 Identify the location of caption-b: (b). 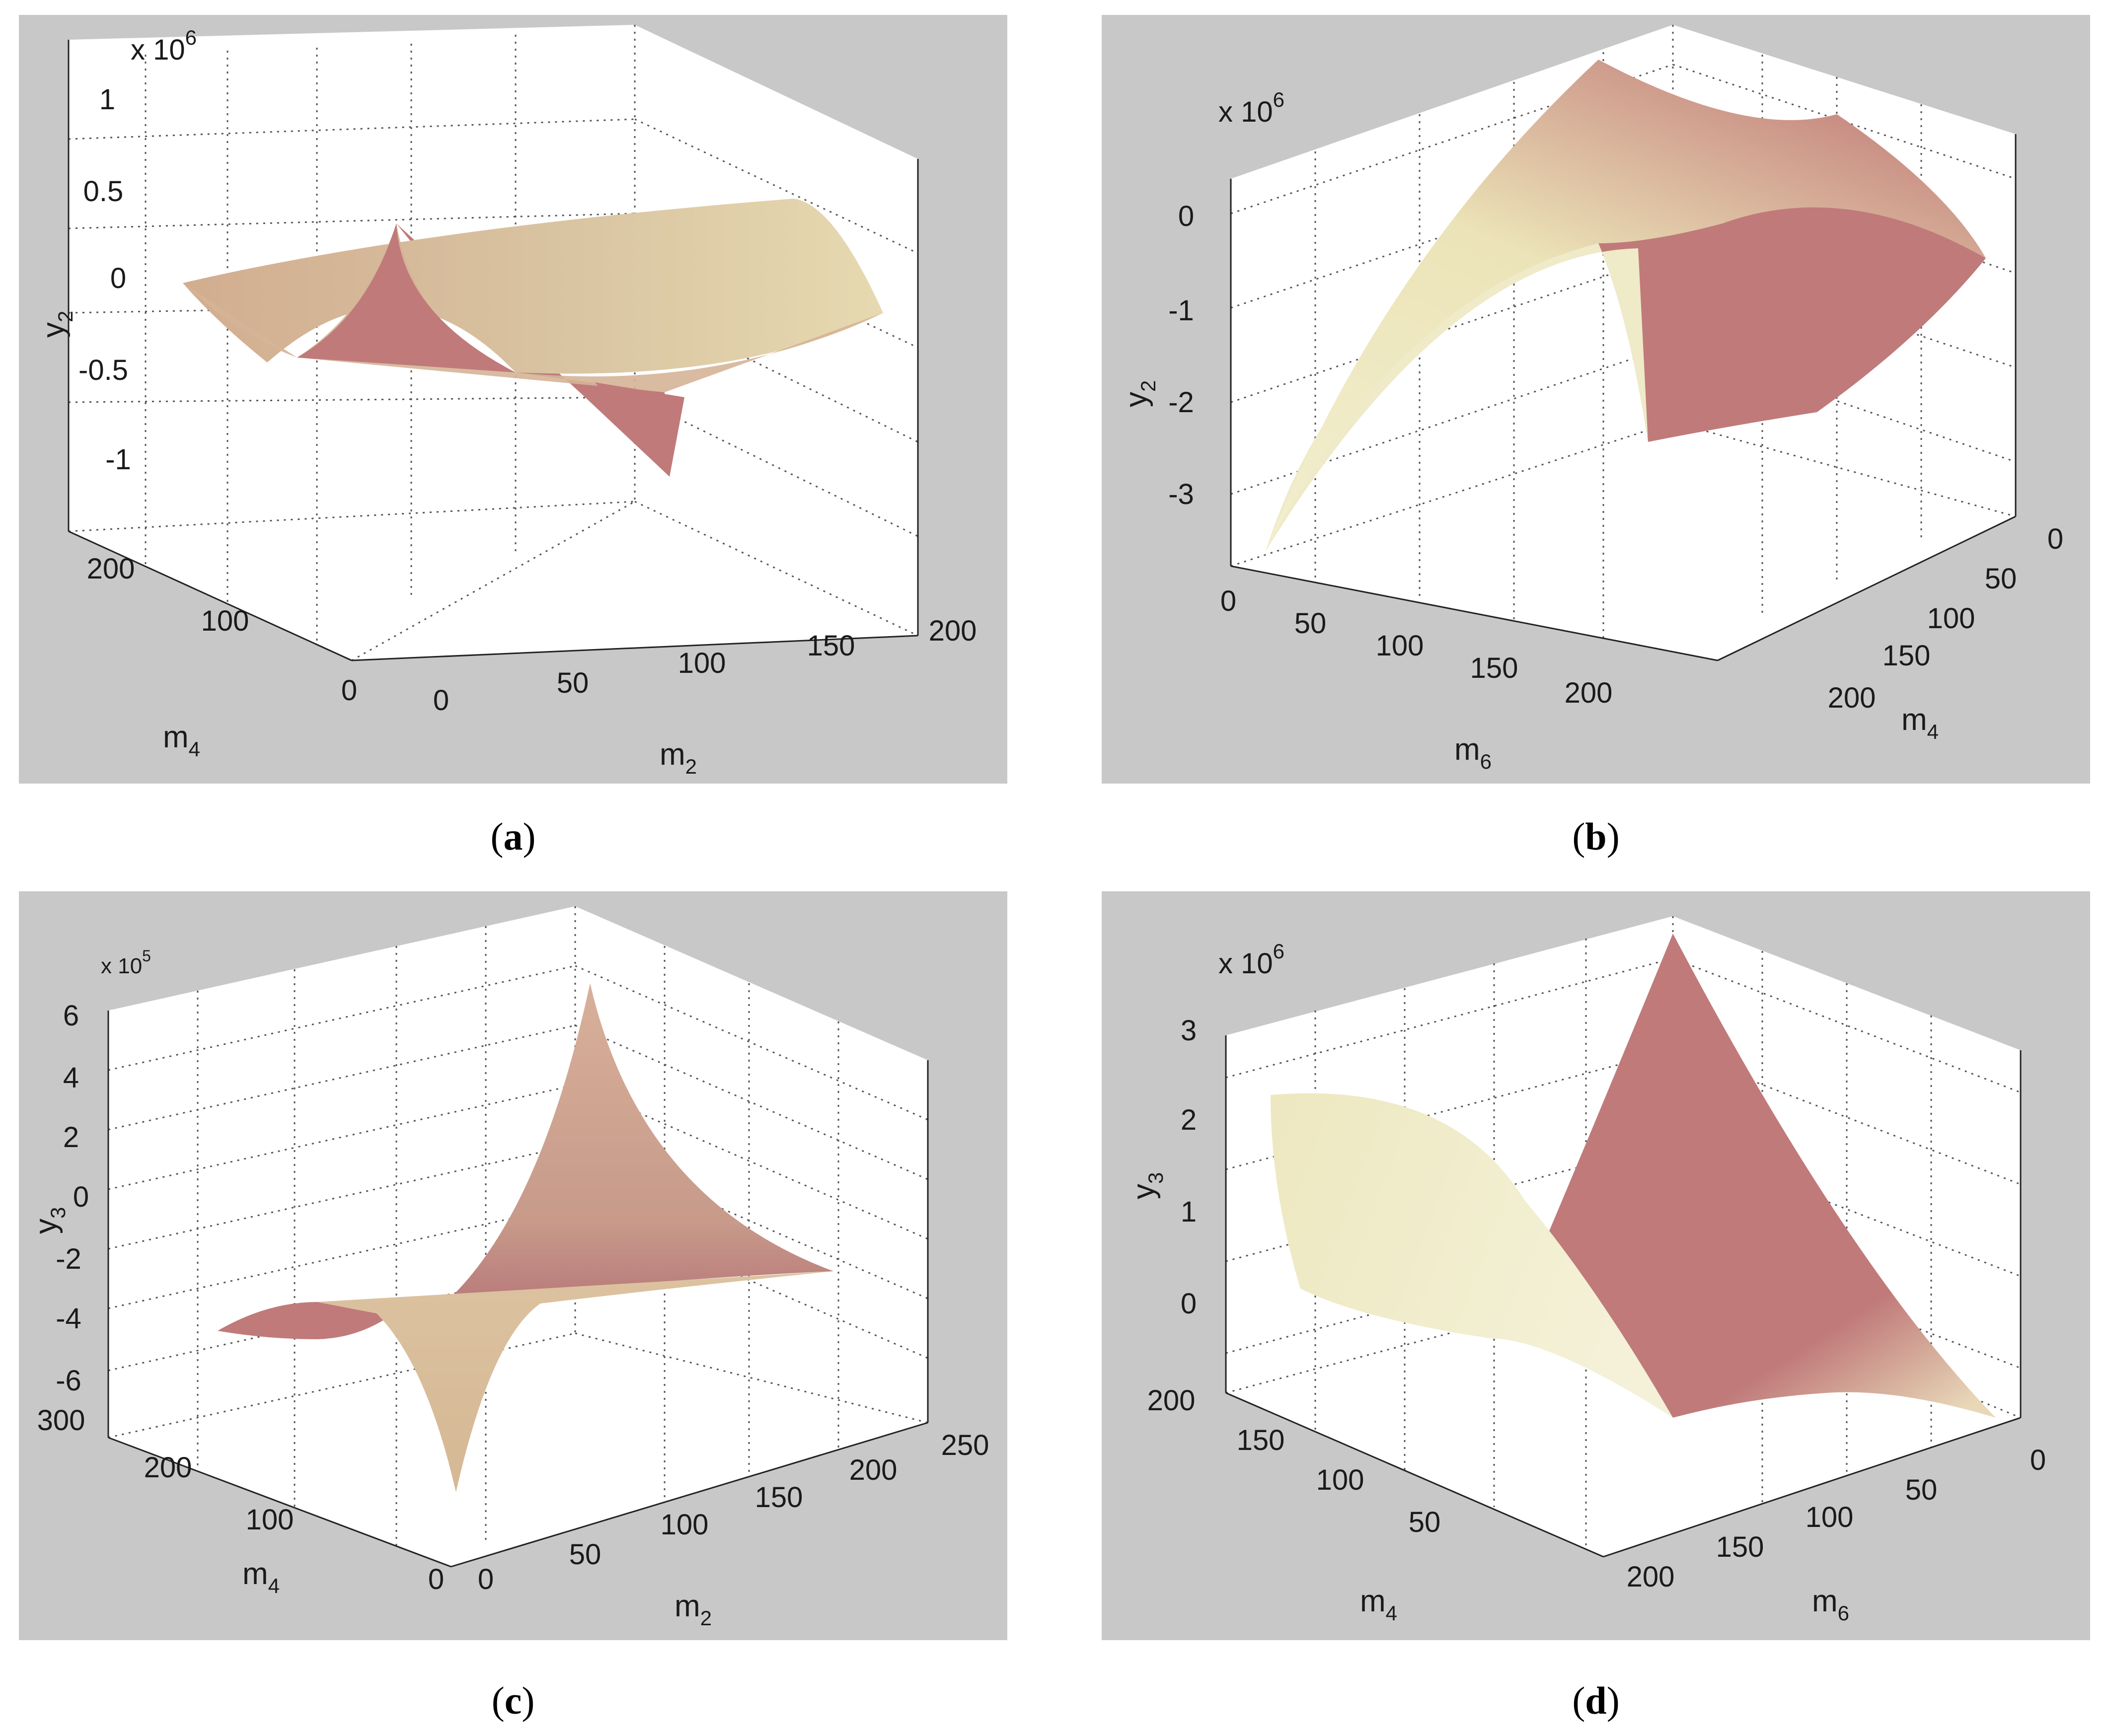
(1596, 836).